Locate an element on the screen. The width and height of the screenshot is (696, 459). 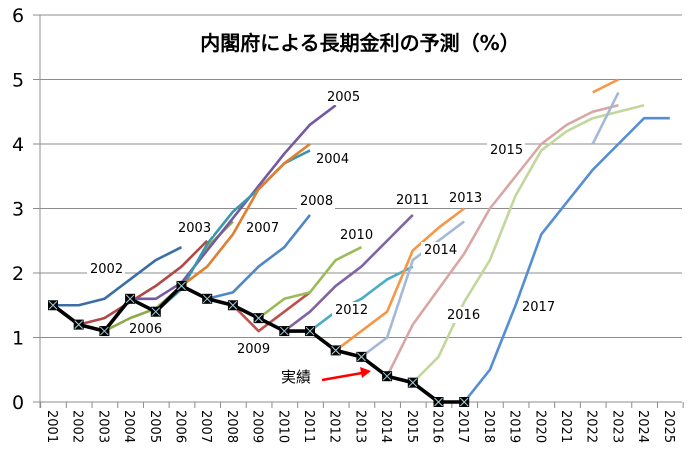
y-axis-ticks: 0 1 2 3 4 5 6 is located at coordinates (18, 209).